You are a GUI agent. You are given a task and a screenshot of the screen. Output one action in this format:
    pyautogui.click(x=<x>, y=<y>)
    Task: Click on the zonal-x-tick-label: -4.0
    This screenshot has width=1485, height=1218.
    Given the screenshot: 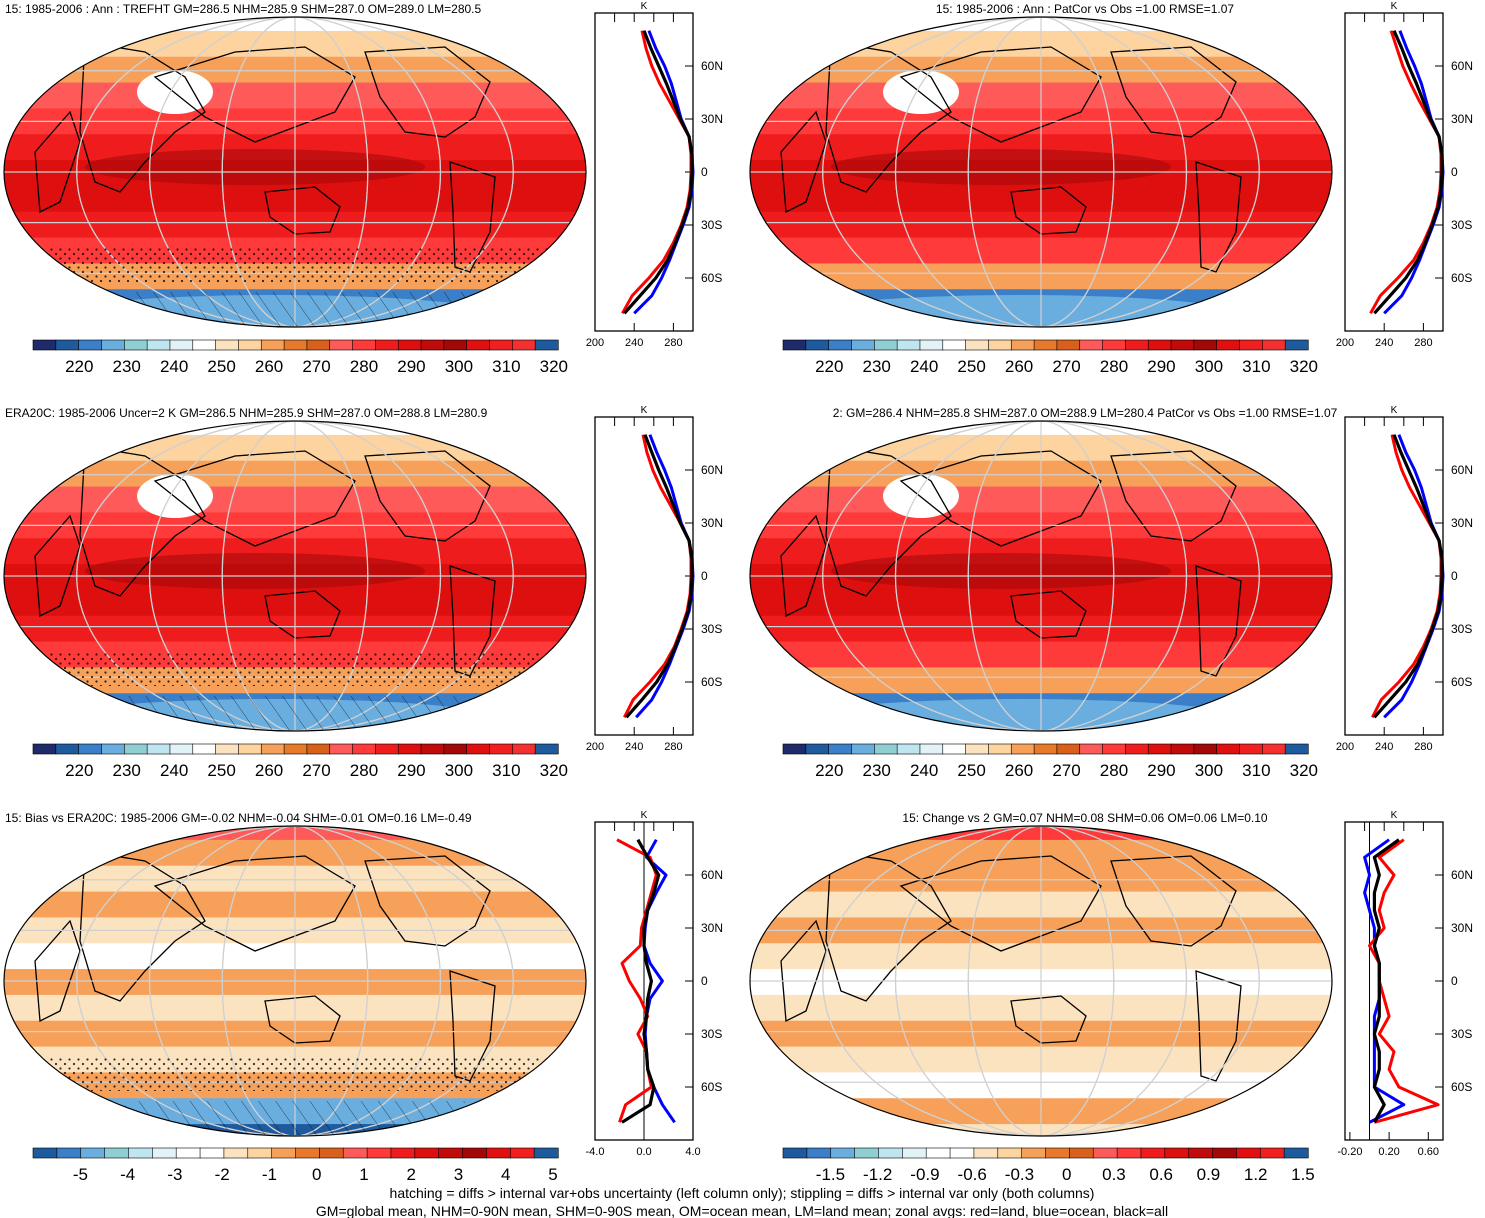 What is the action you would take?
    pyautogui.click(x=595, y=1152)
    